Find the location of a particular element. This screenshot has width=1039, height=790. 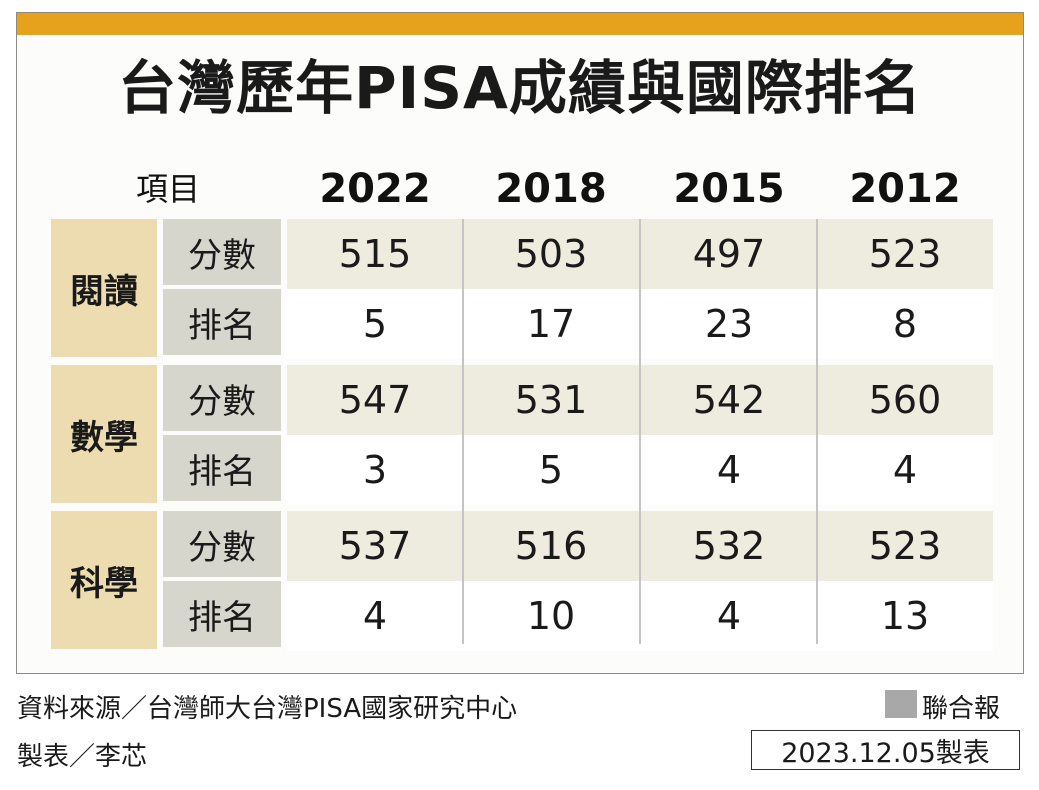

year-header-2022: 2022 is located at coordinates (375, 189).